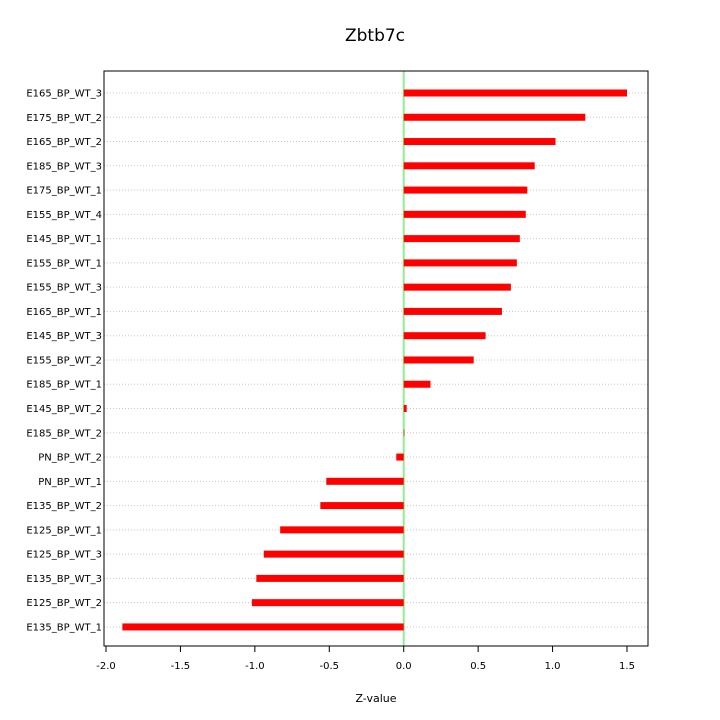  I want to click on x-tick-label: -1.0, so click(255, 666).